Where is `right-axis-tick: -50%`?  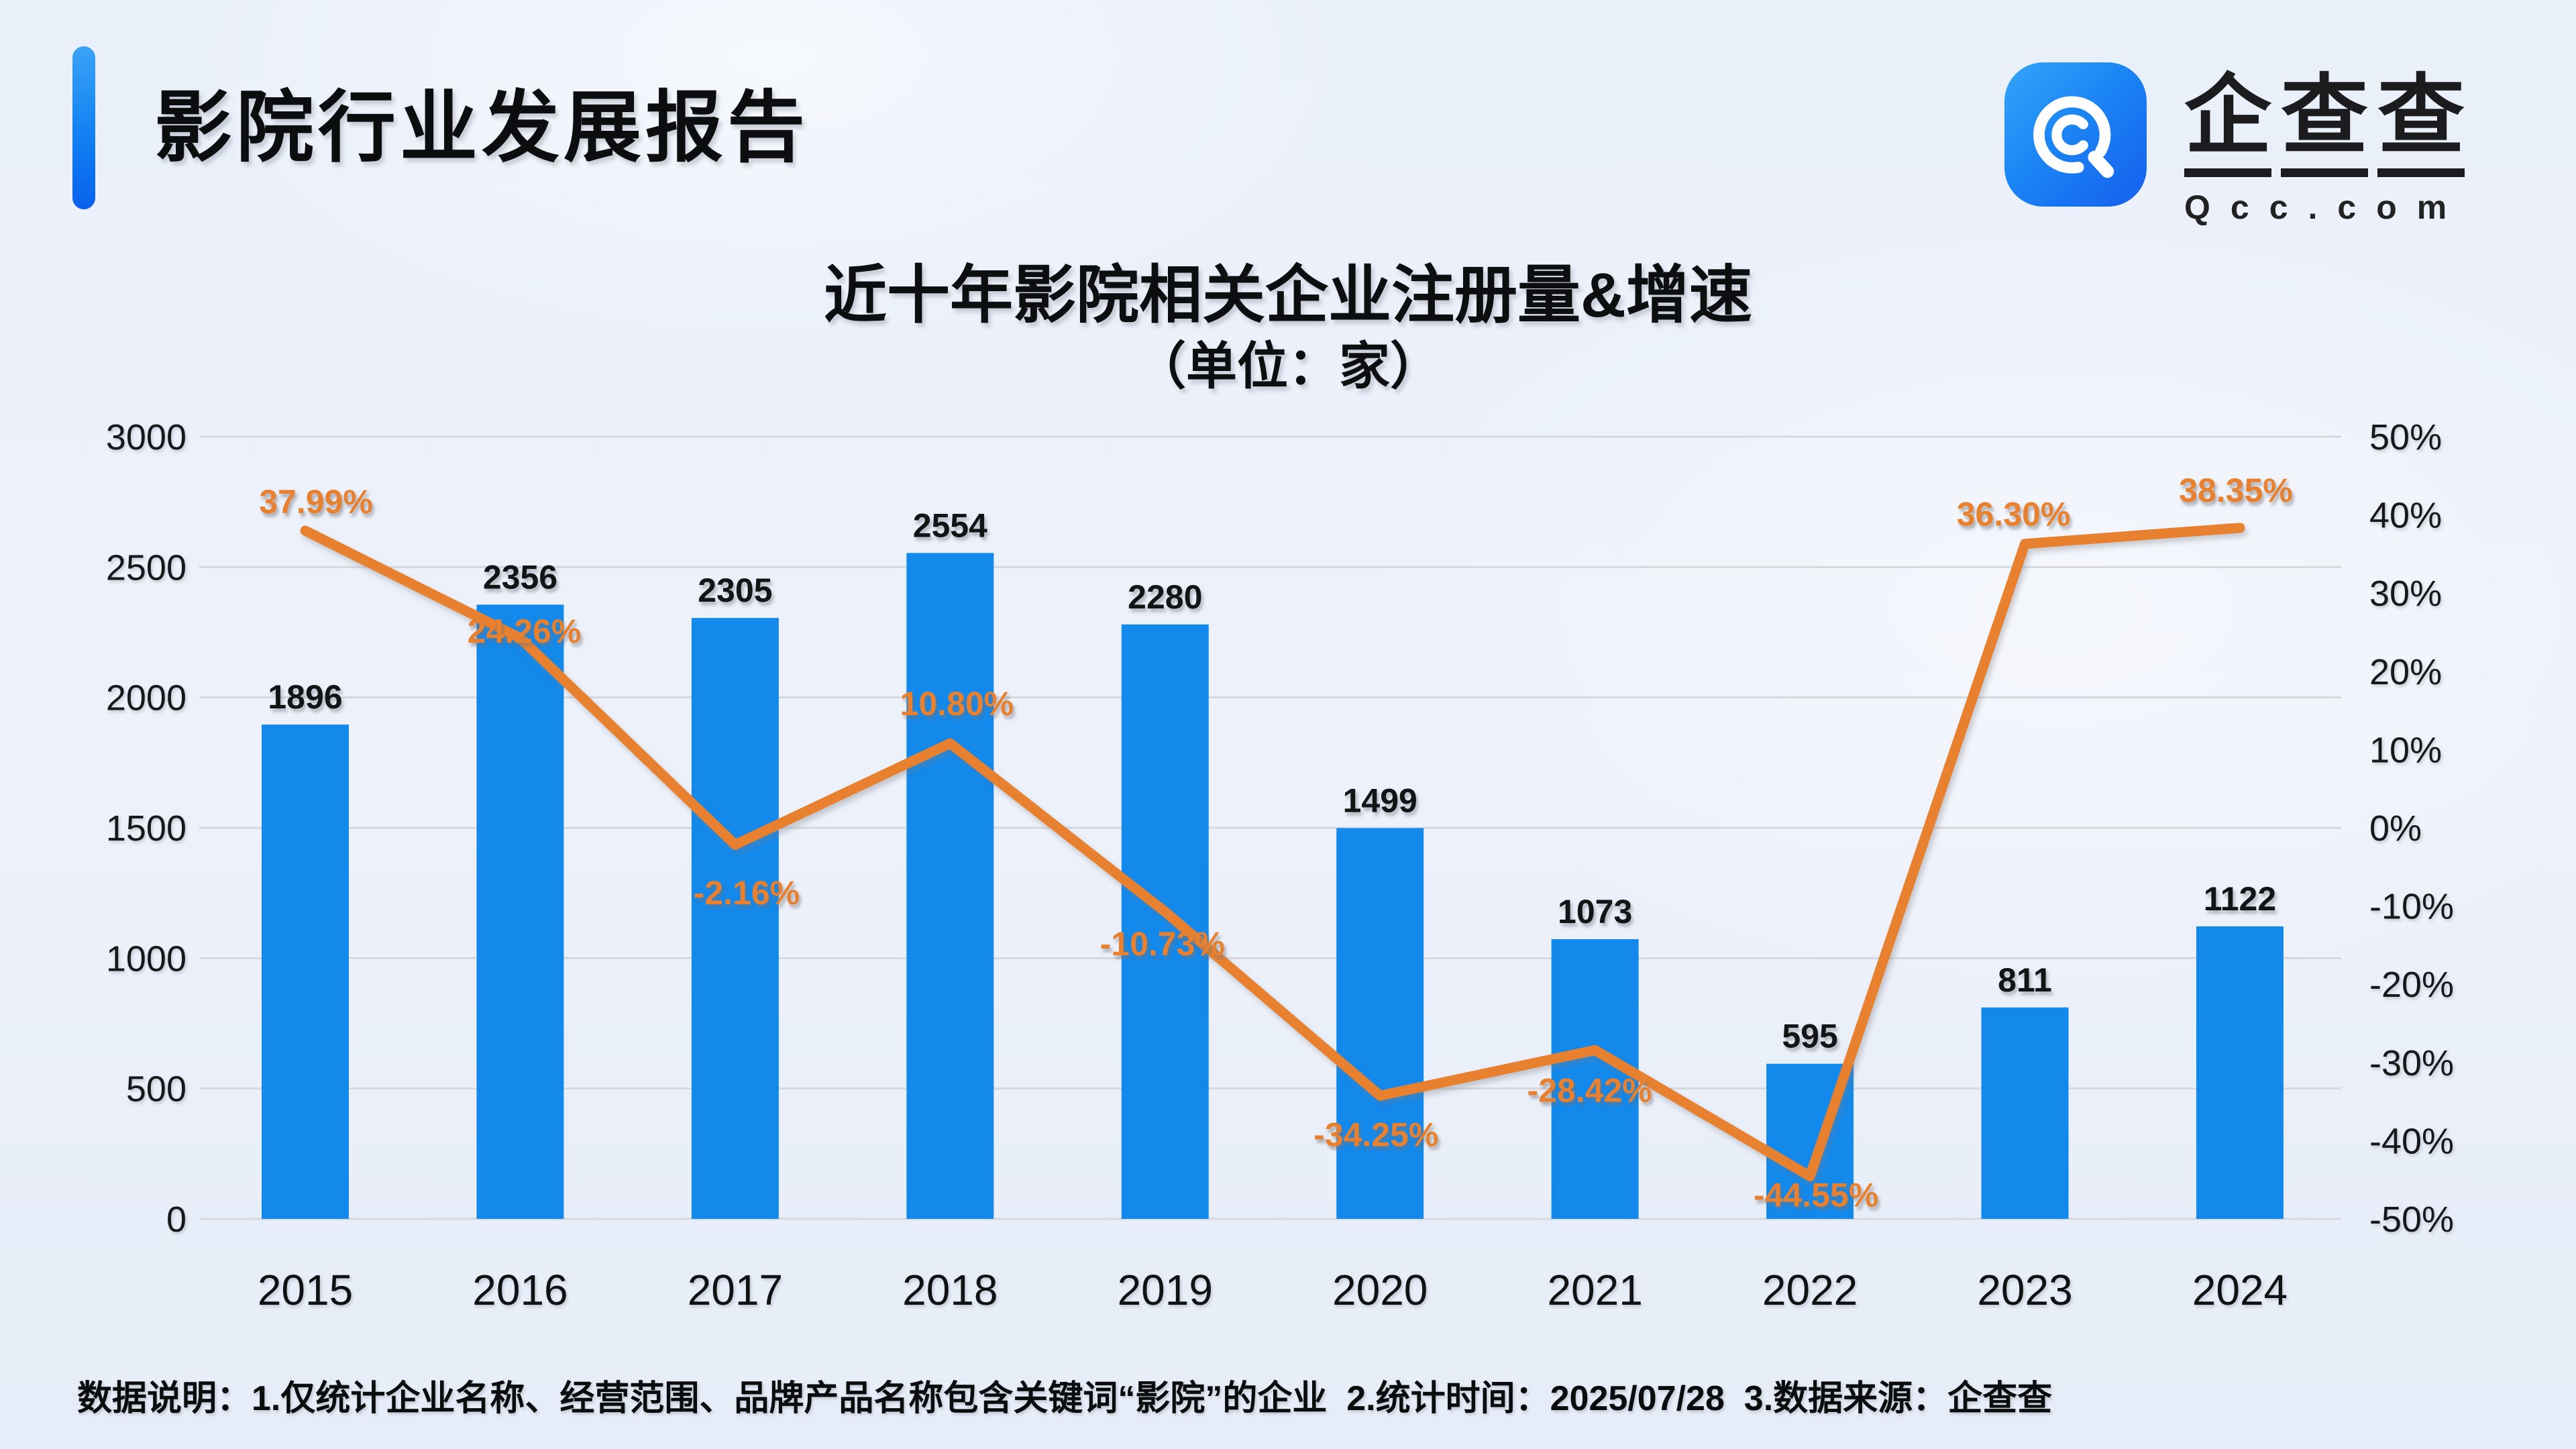
right-axis-tick: -50% is located at coordinates (2411, 1219).